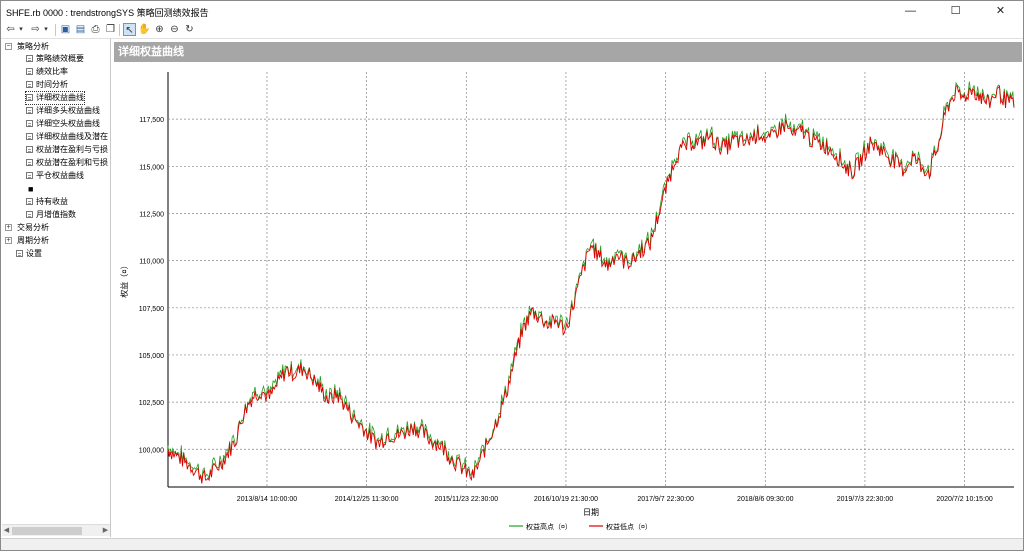 The width and height of the screenshot is (1024, 551). Describe the element at coordinates (31, 189) in the screenshot. I see `tree-item-unnamed: ■` at that location.